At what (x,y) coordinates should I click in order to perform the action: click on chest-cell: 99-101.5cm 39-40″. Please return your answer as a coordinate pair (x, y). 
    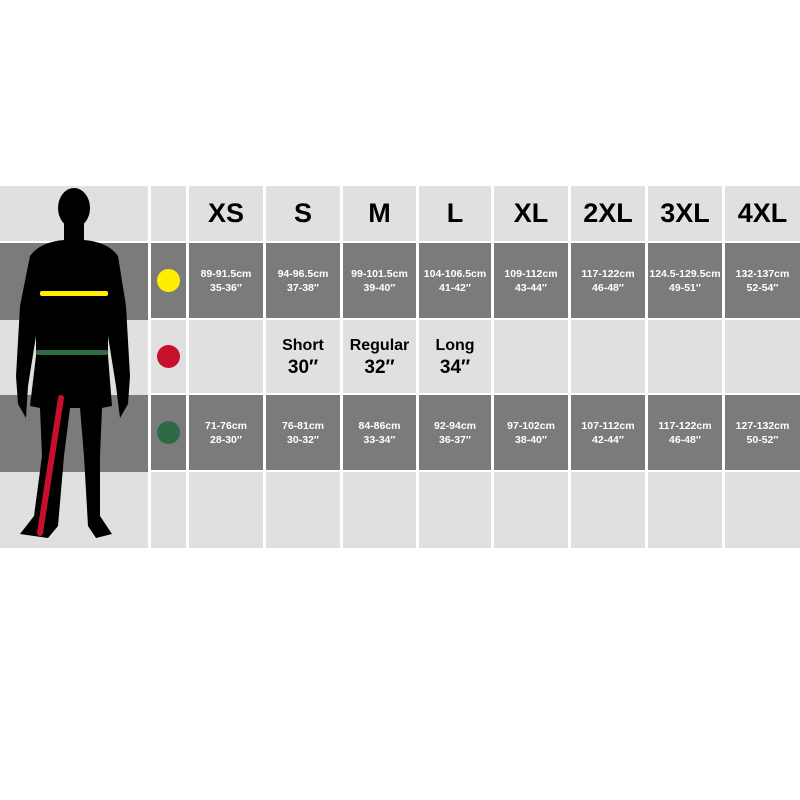
    Looking at the image, I should click on (379, 280).